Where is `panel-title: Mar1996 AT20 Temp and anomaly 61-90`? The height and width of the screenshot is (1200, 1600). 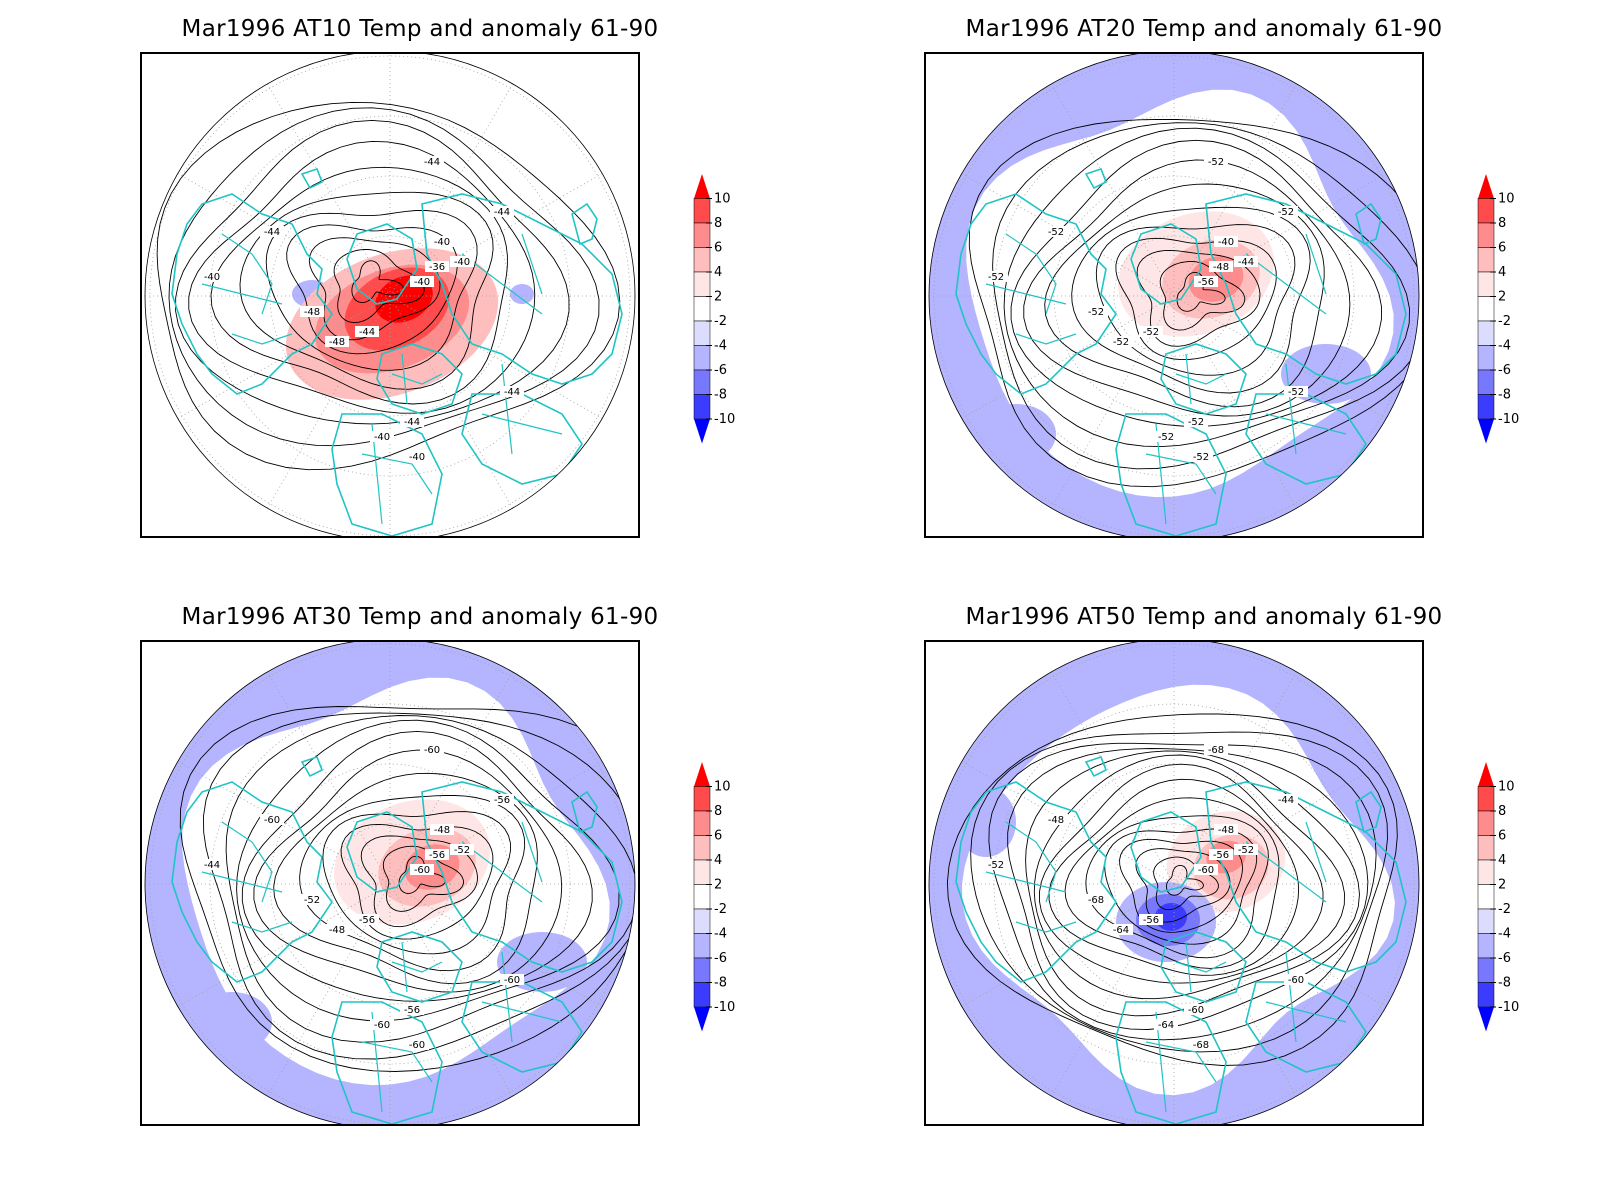 panel-title: Mar1996 AT20 Temp and anomaly 61-90 is located at coordinates (1204, 29).